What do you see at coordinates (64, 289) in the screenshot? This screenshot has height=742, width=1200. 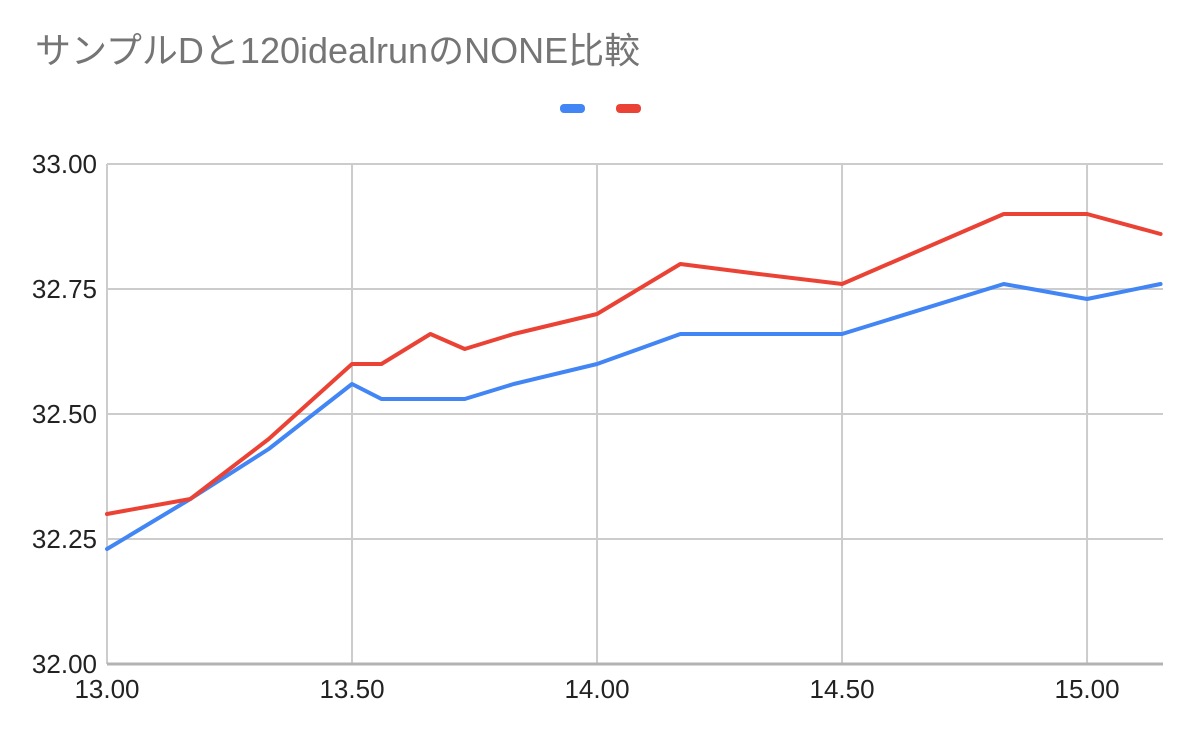 I see `y-tick-label: 32.75` at bounding box center [64, 289].